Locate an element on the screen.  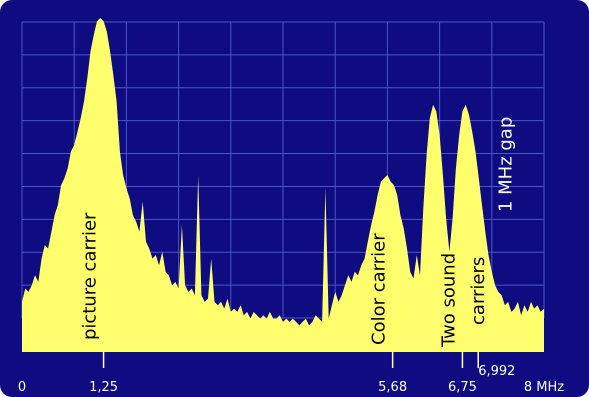
tick-label: 0 is located at coordinates (22, 387).